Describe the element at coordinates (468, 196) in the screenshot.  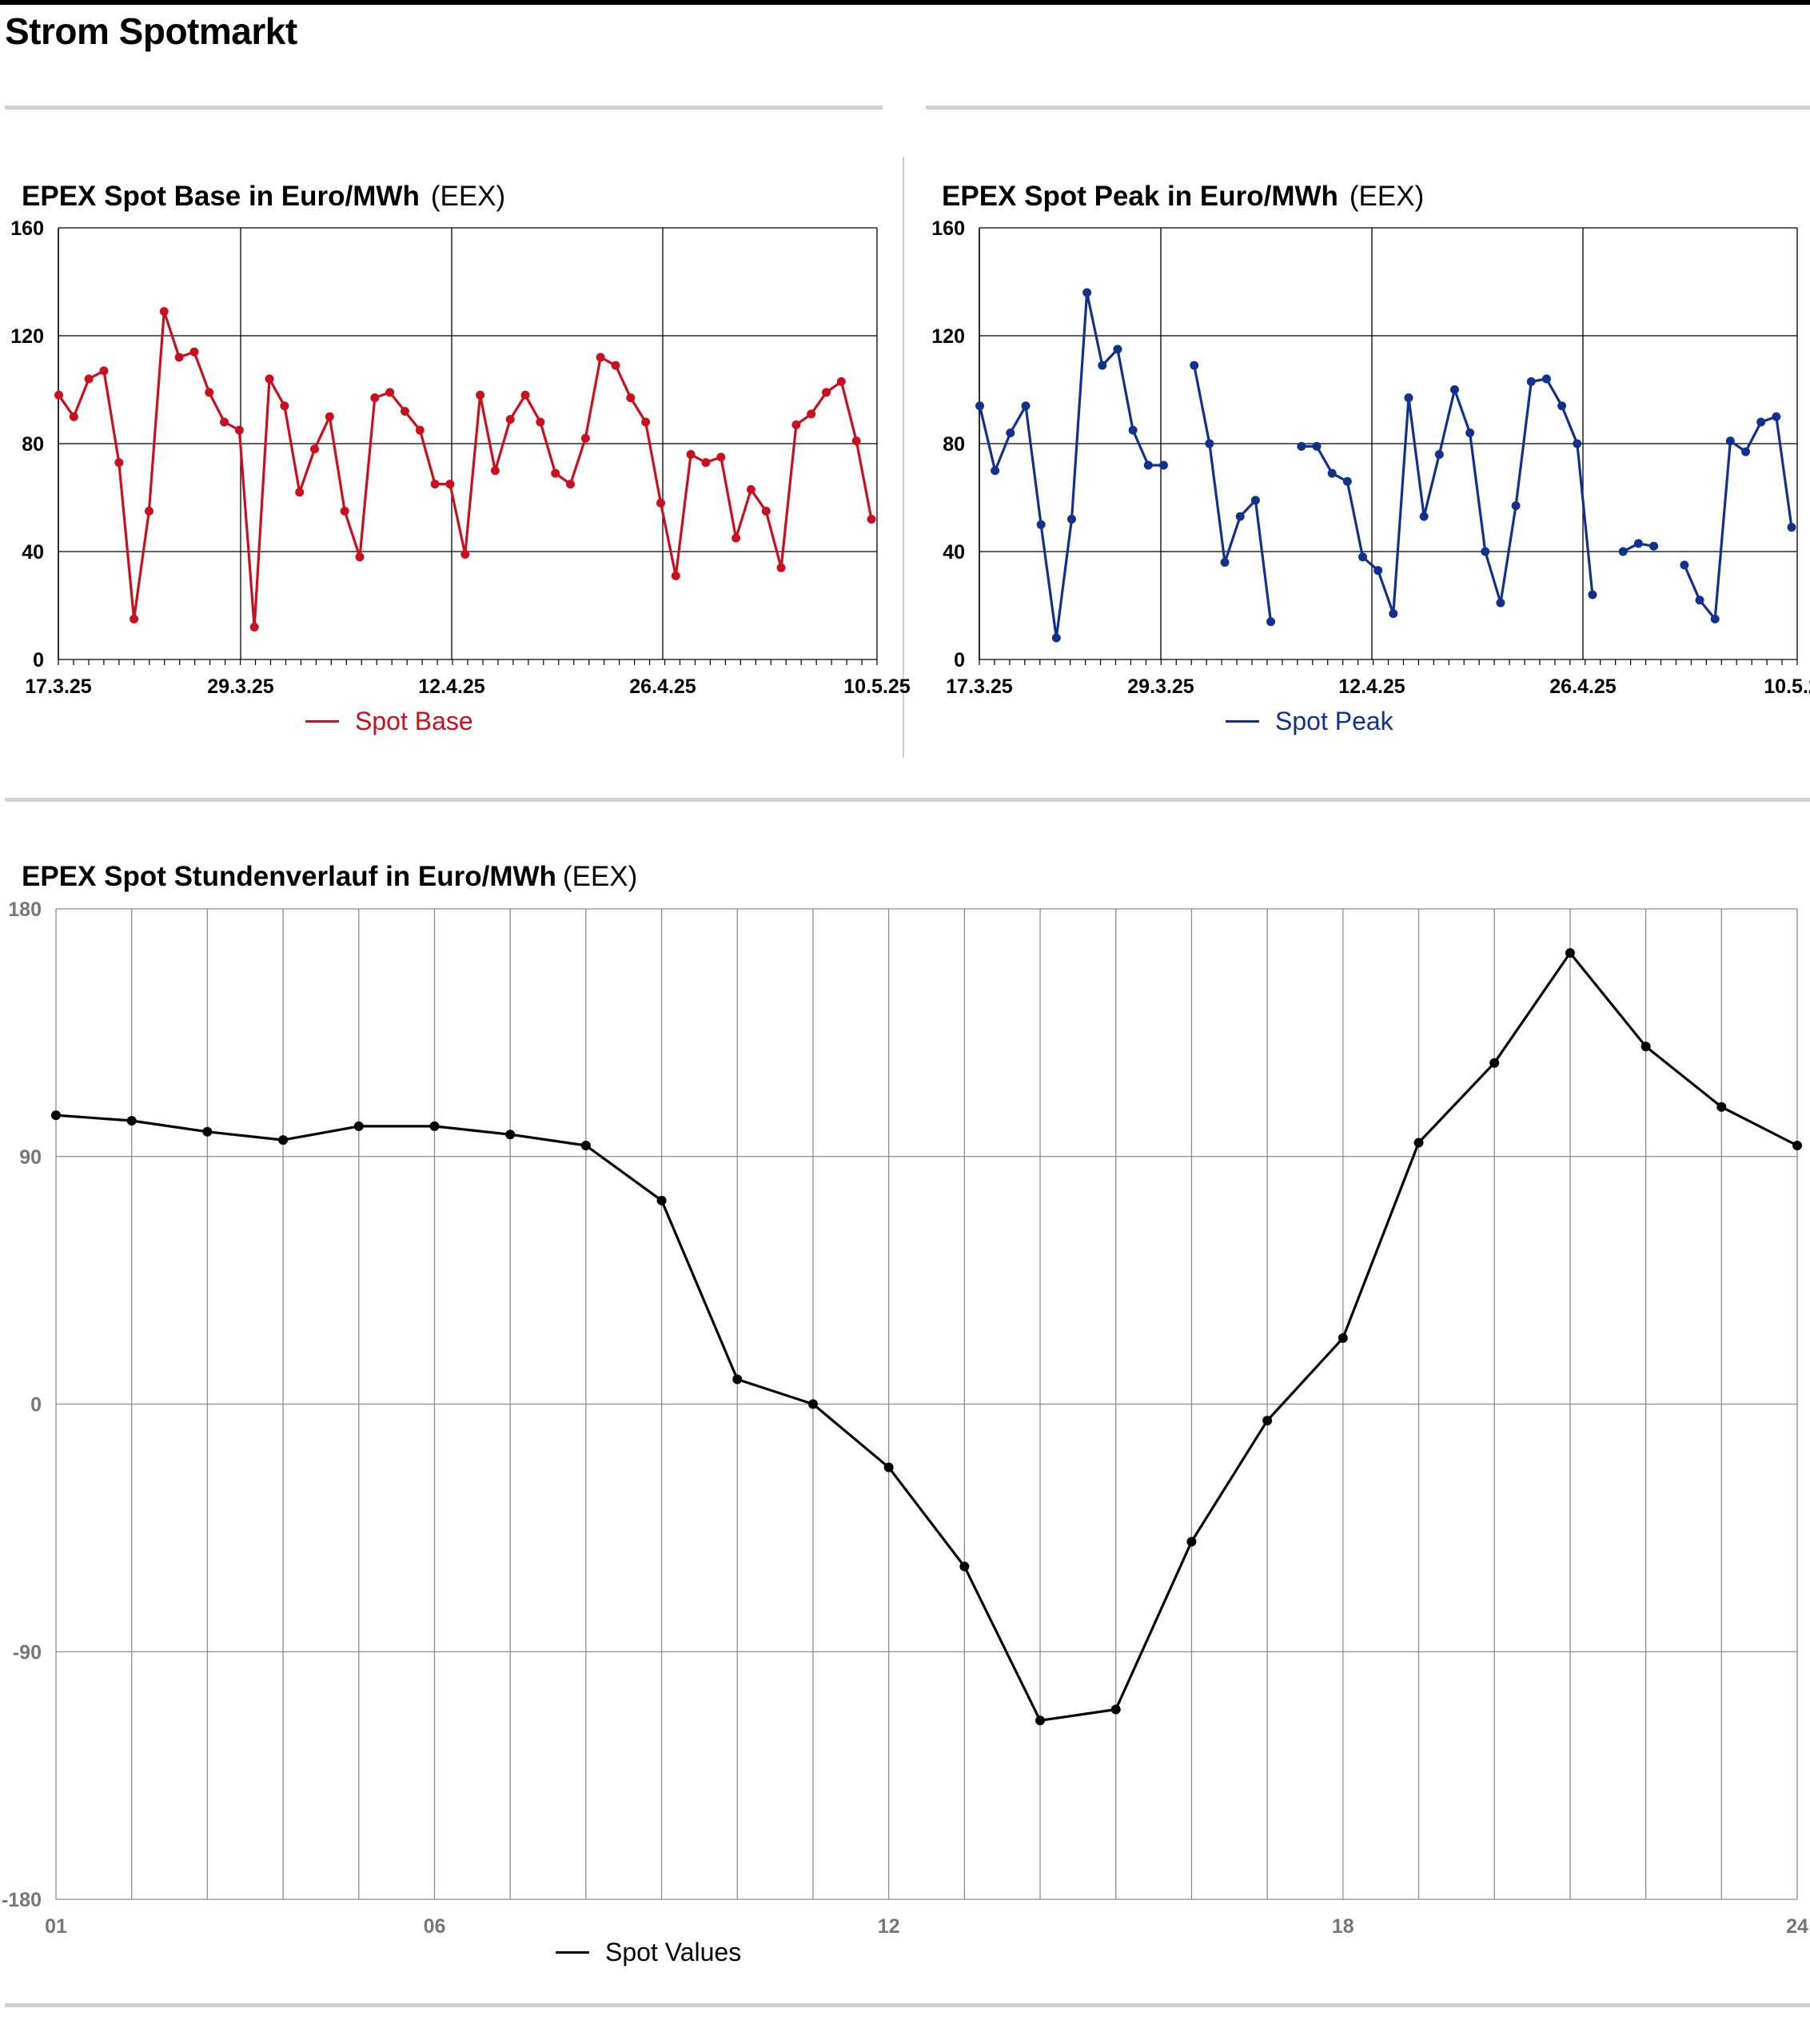
I see `base-chart-source: (EEX)` at that location.